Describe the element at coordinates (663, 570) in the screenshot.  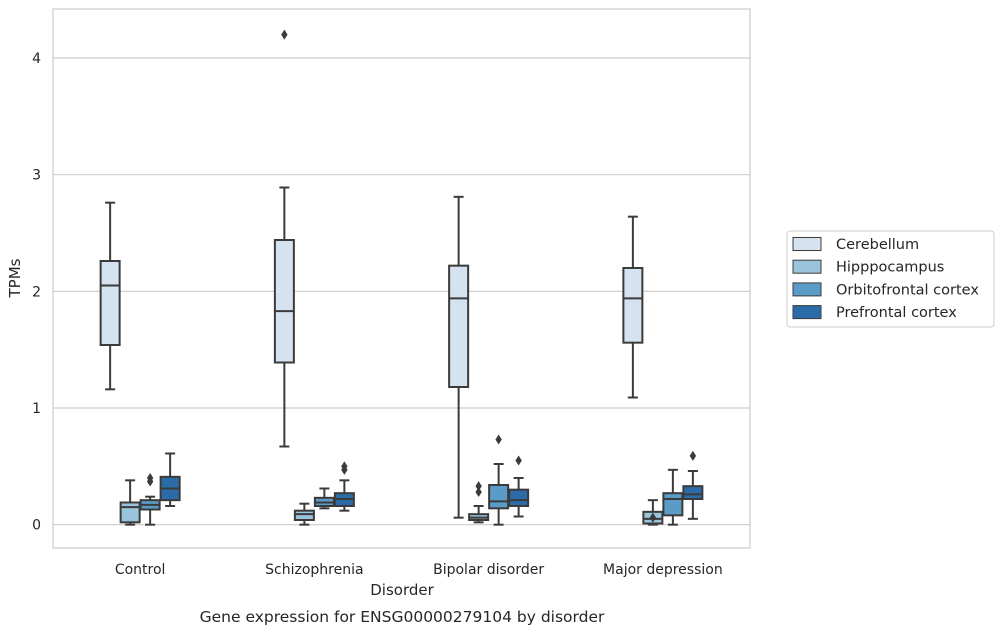
I see `x-tick-label: Major depression` at that location.